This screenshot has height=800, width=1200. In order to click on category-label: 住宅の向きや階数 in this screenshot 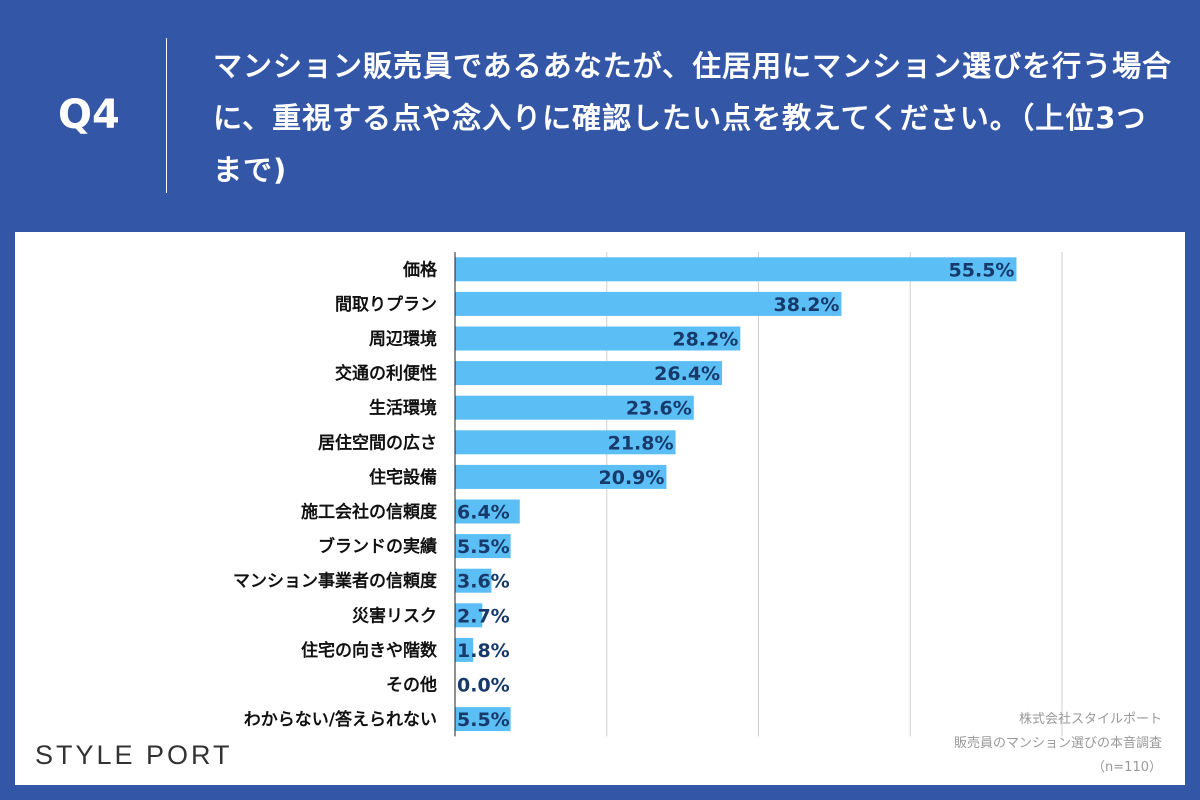, I will do `click(369, 650)`.